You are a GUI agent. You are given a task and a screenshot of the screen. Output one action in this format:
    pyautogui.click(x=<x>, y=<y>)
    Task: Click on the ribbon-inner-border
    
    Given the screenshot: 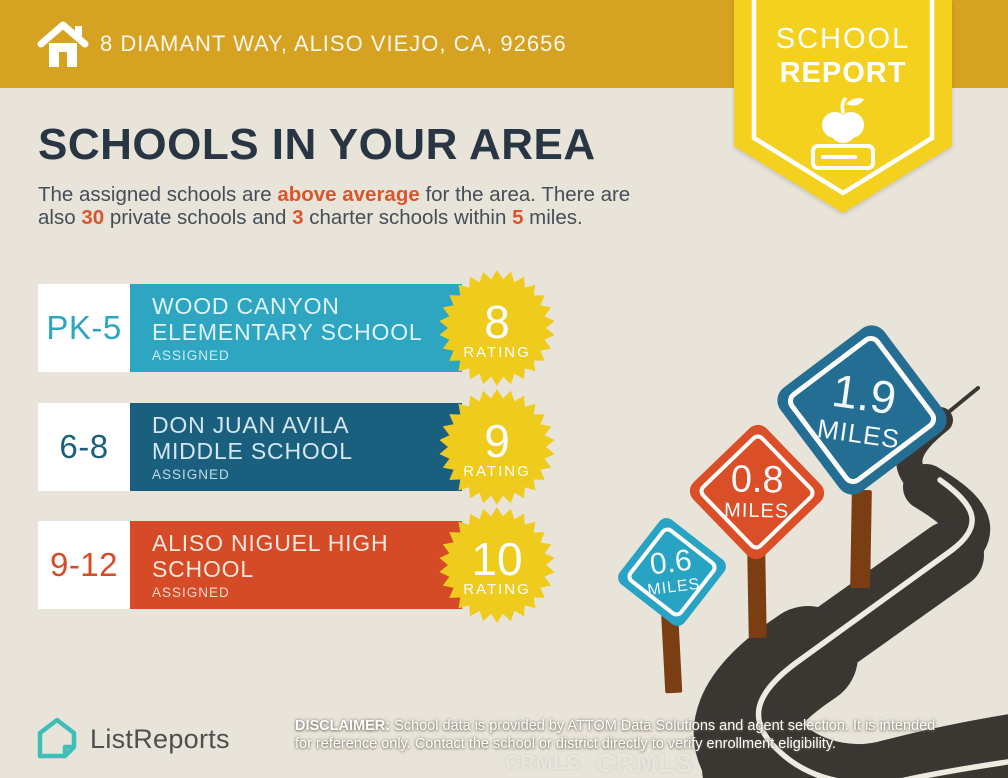 What is the action you would take?
    pyautogui.click(x=843, y=98)
    